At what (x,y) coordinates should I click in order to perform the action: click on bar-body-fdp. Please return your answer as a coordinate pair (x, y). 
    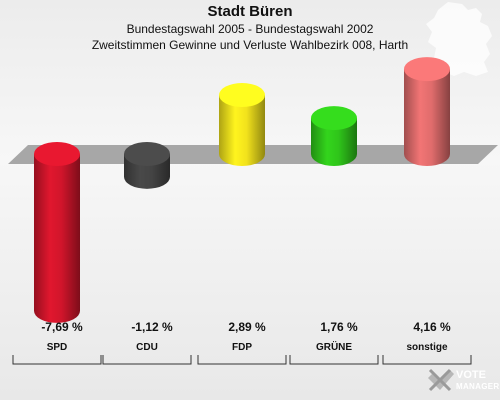
    Looking at the image, I should click on (242, 130).